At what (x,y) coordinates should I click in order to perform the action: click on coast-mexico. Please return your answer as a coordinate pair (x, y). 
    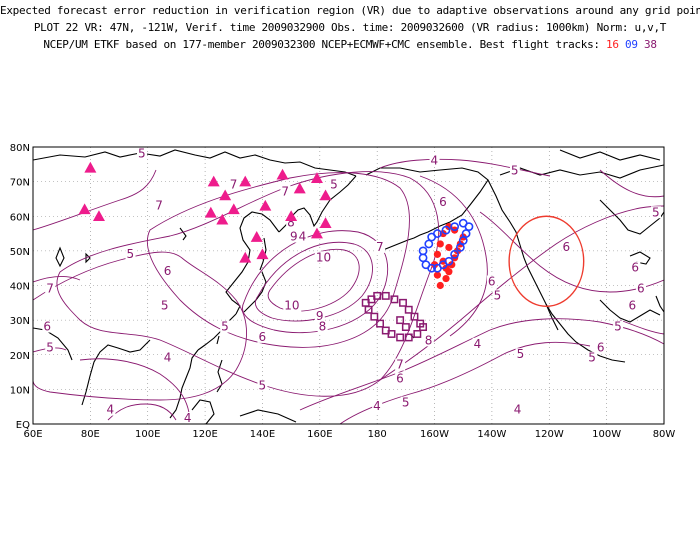
    Looking at the image, I should click on (630, 311).